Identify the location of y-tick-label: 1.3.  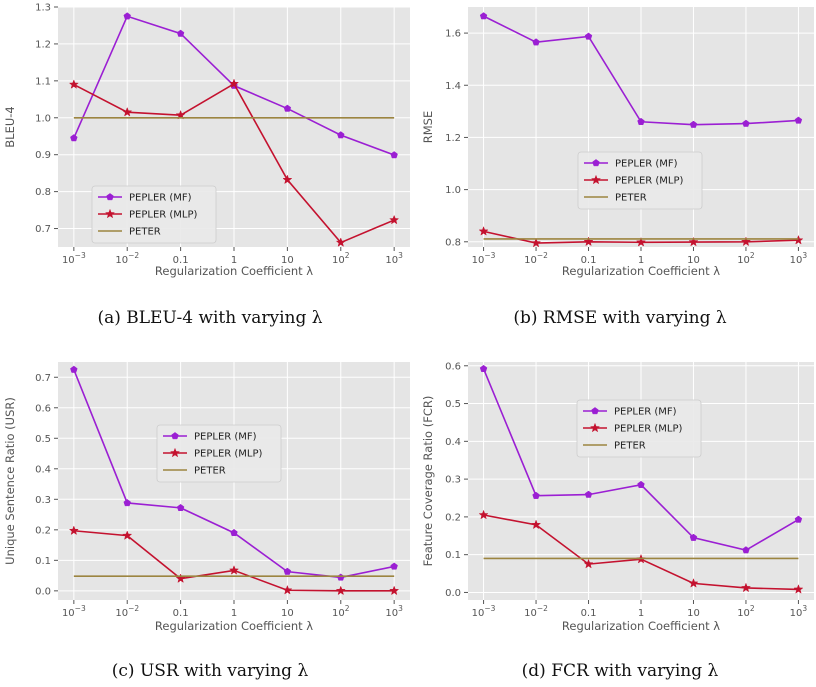
(43, 8).